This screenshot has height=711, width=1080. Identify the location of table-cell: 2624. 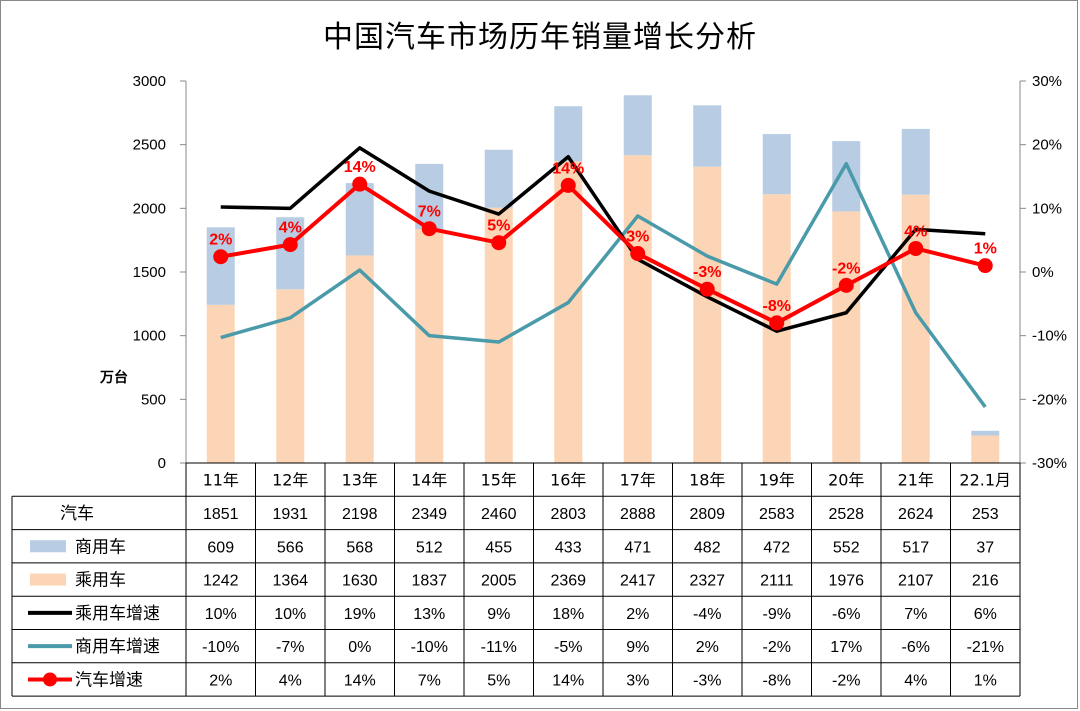
(916, 514).